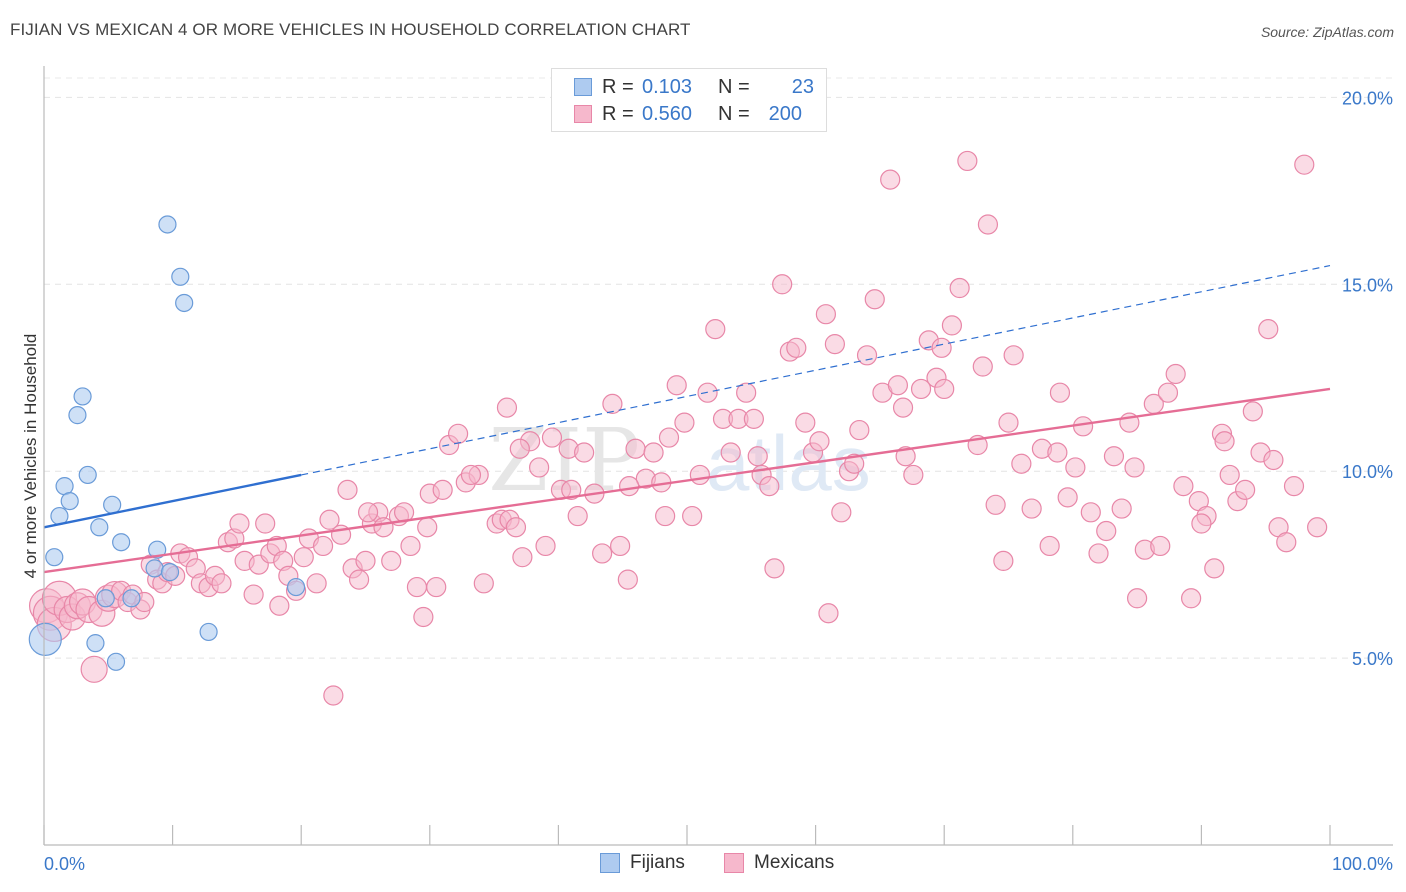 The width and height of the screenshot is (1406, 892). I want to click on legend-item-fijians: Fijians, so click(642, 863).